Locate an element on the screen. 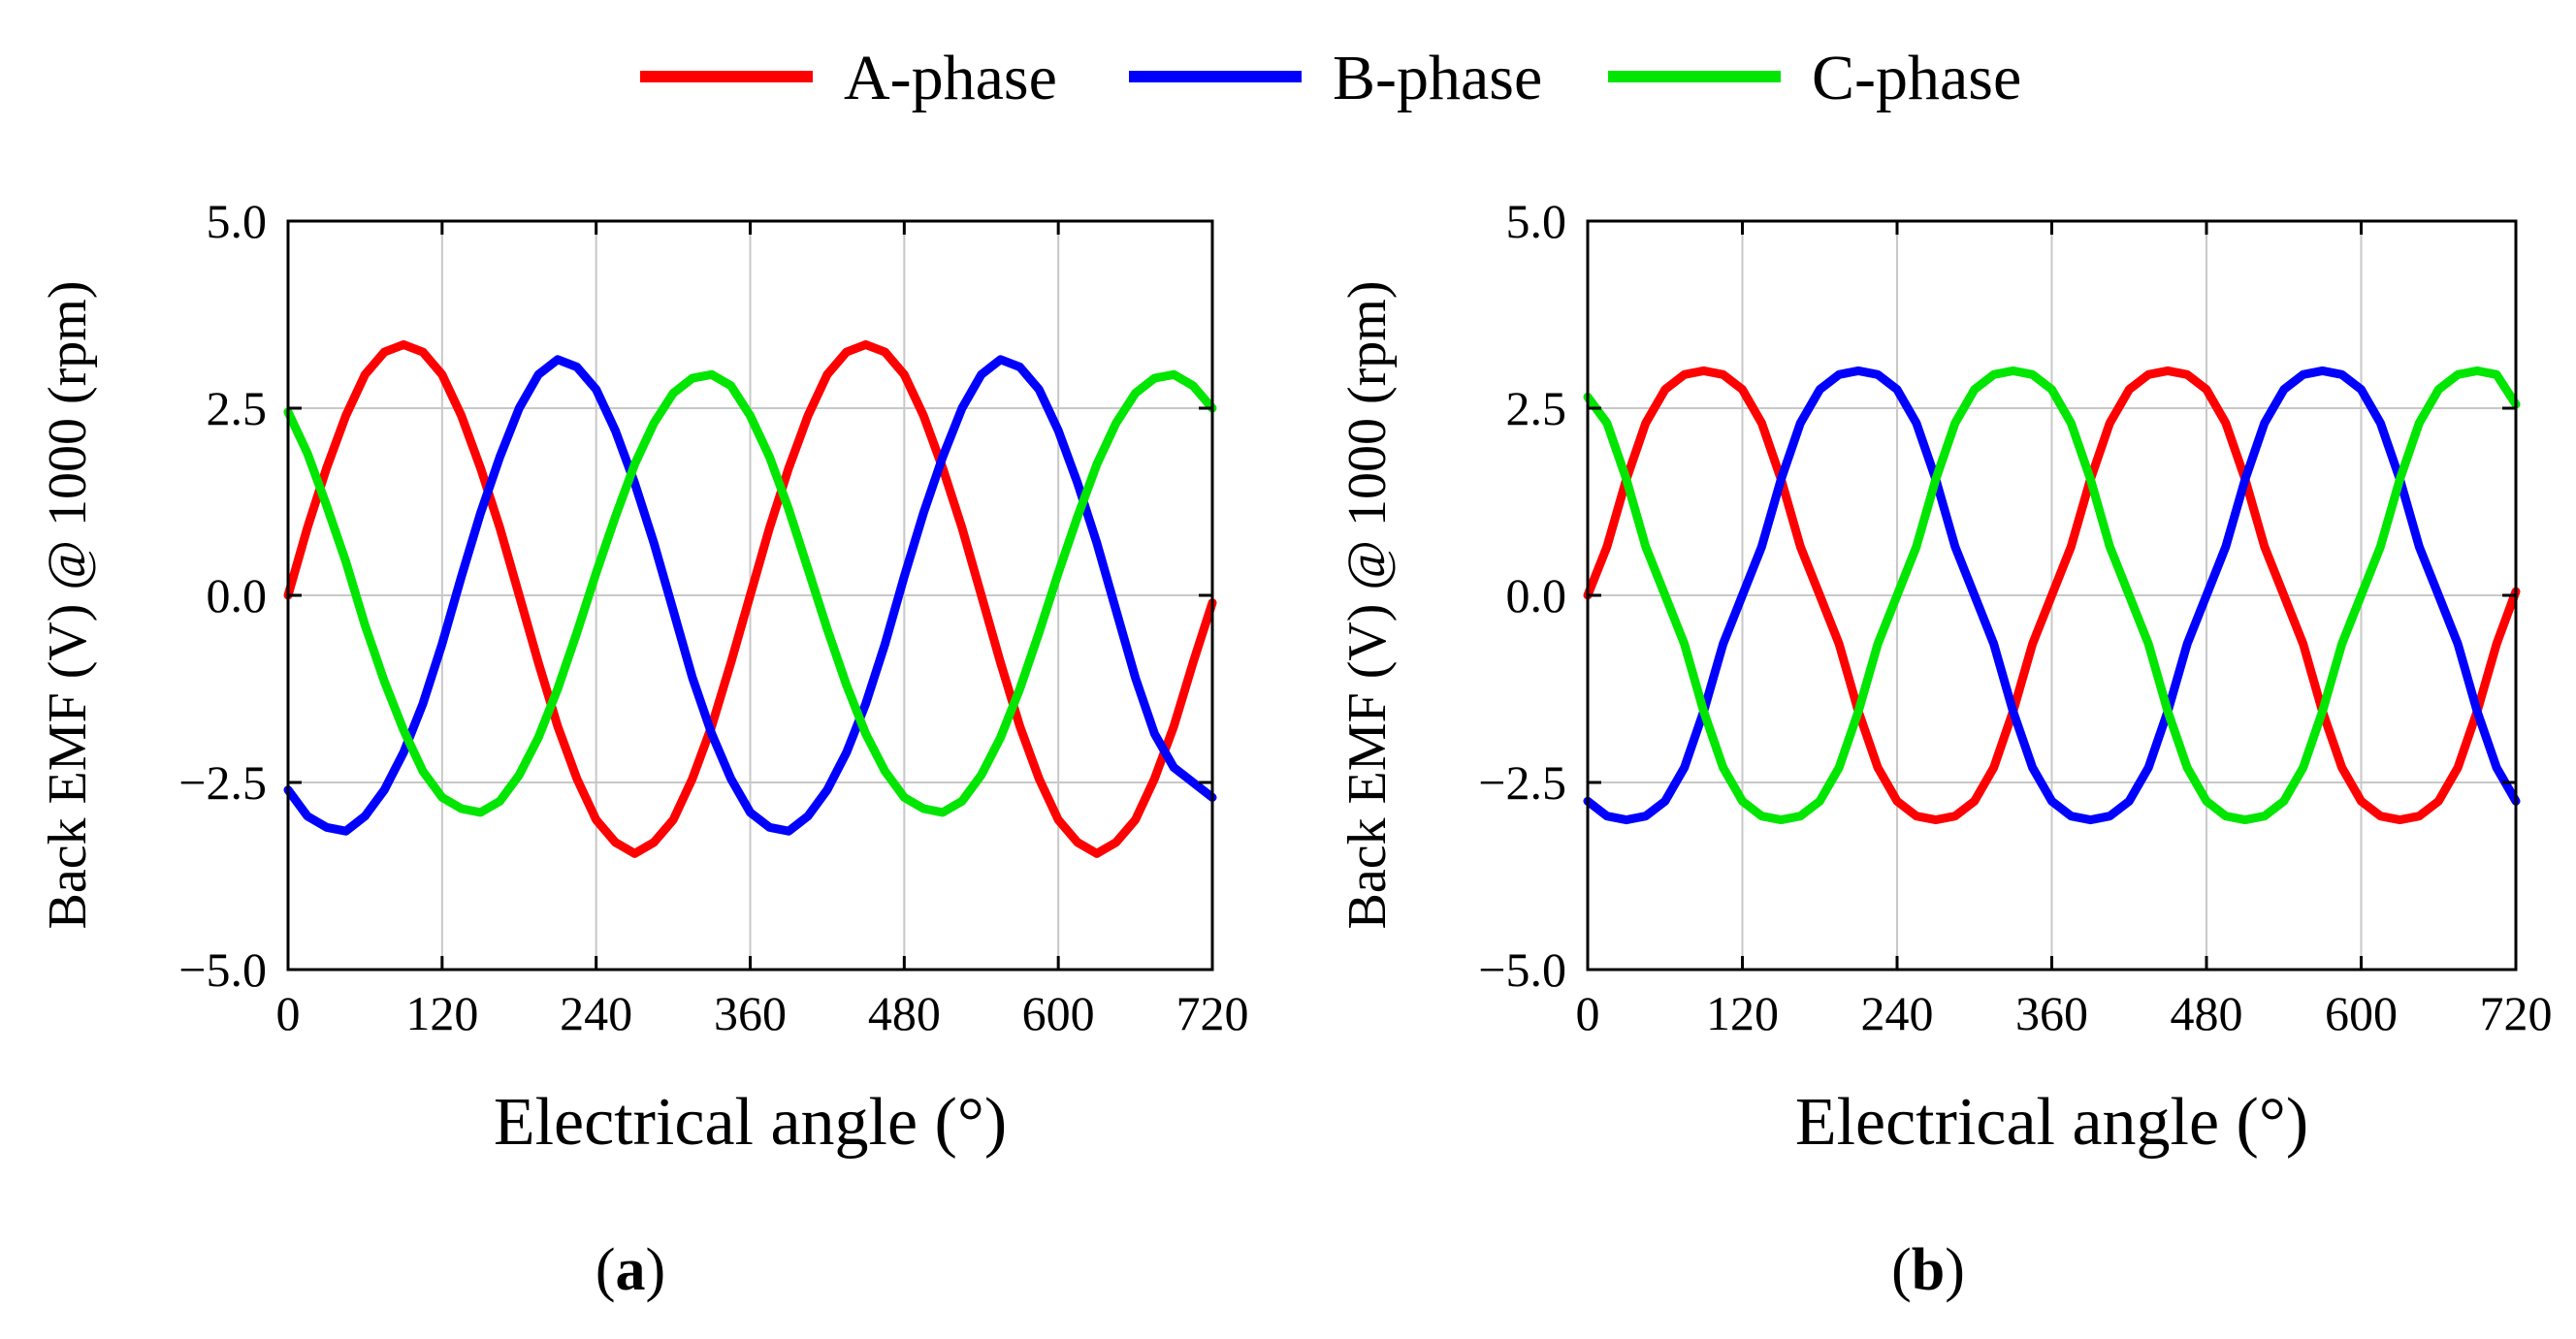  legend: A-phase B-phase C-phase is located at coordinates (1330, 78).